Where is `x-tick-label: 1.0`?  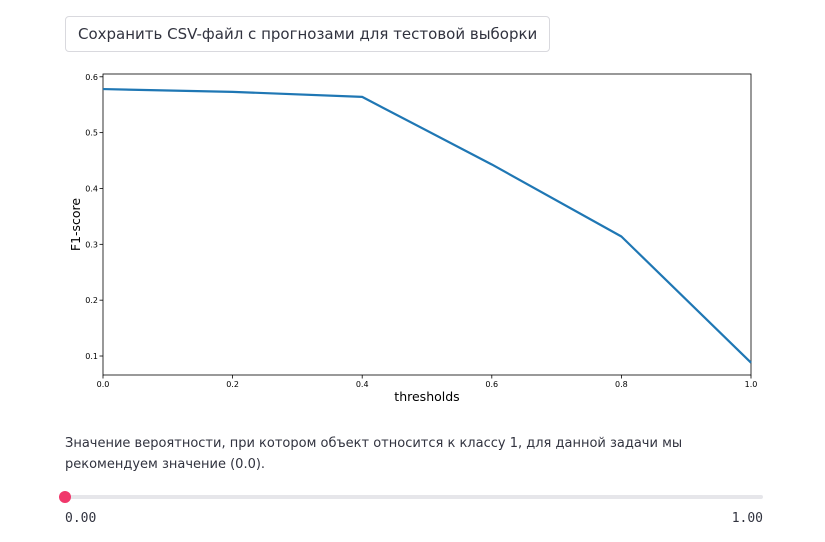 x-tick-label: 1.0 is located at coordinates (751, 384).